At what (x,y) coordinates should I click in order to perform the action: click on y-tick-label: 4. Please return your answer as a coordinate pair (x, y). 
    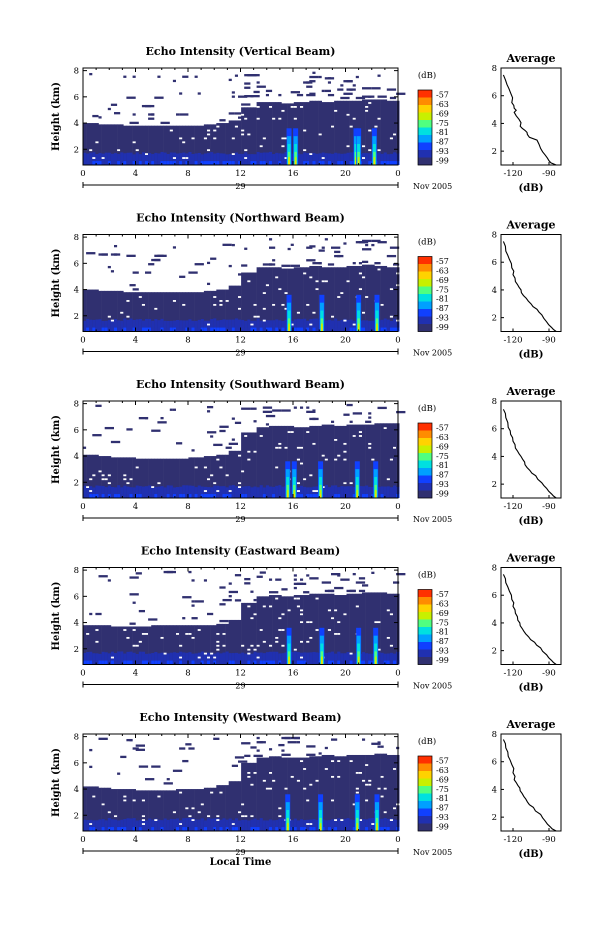
    Looking at the image, I should click on (76, 457).